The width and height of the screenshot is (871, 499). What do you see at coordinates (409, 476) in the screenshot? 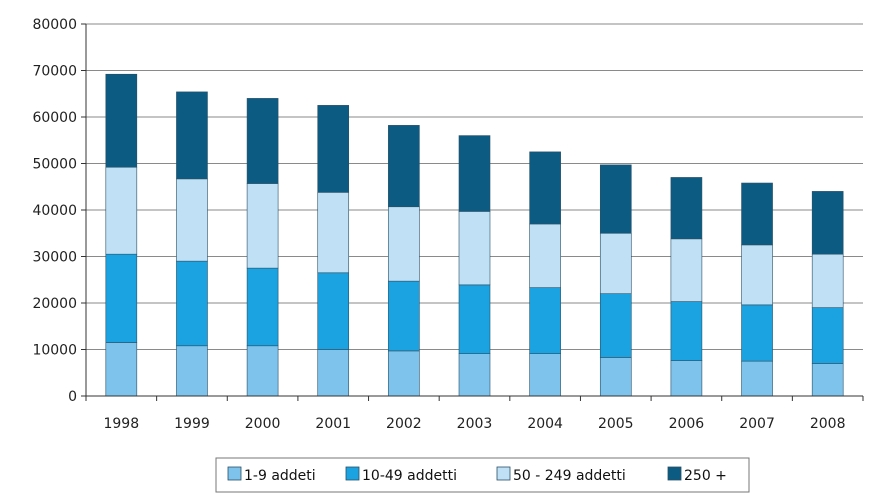
I see `legend-label: 10-49 addetti` at bounding box center [409, 476].